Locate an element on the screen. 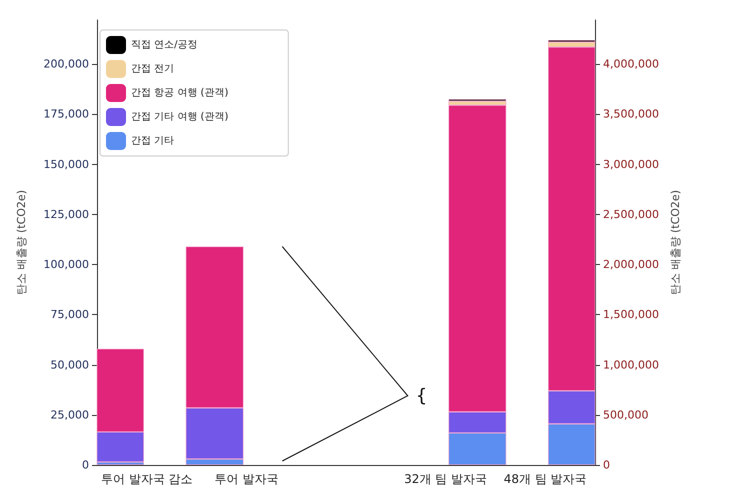 This screenshot has height=496, width=730. y2-tick-label: 1,500,000 is located at coordinates (631, 315).